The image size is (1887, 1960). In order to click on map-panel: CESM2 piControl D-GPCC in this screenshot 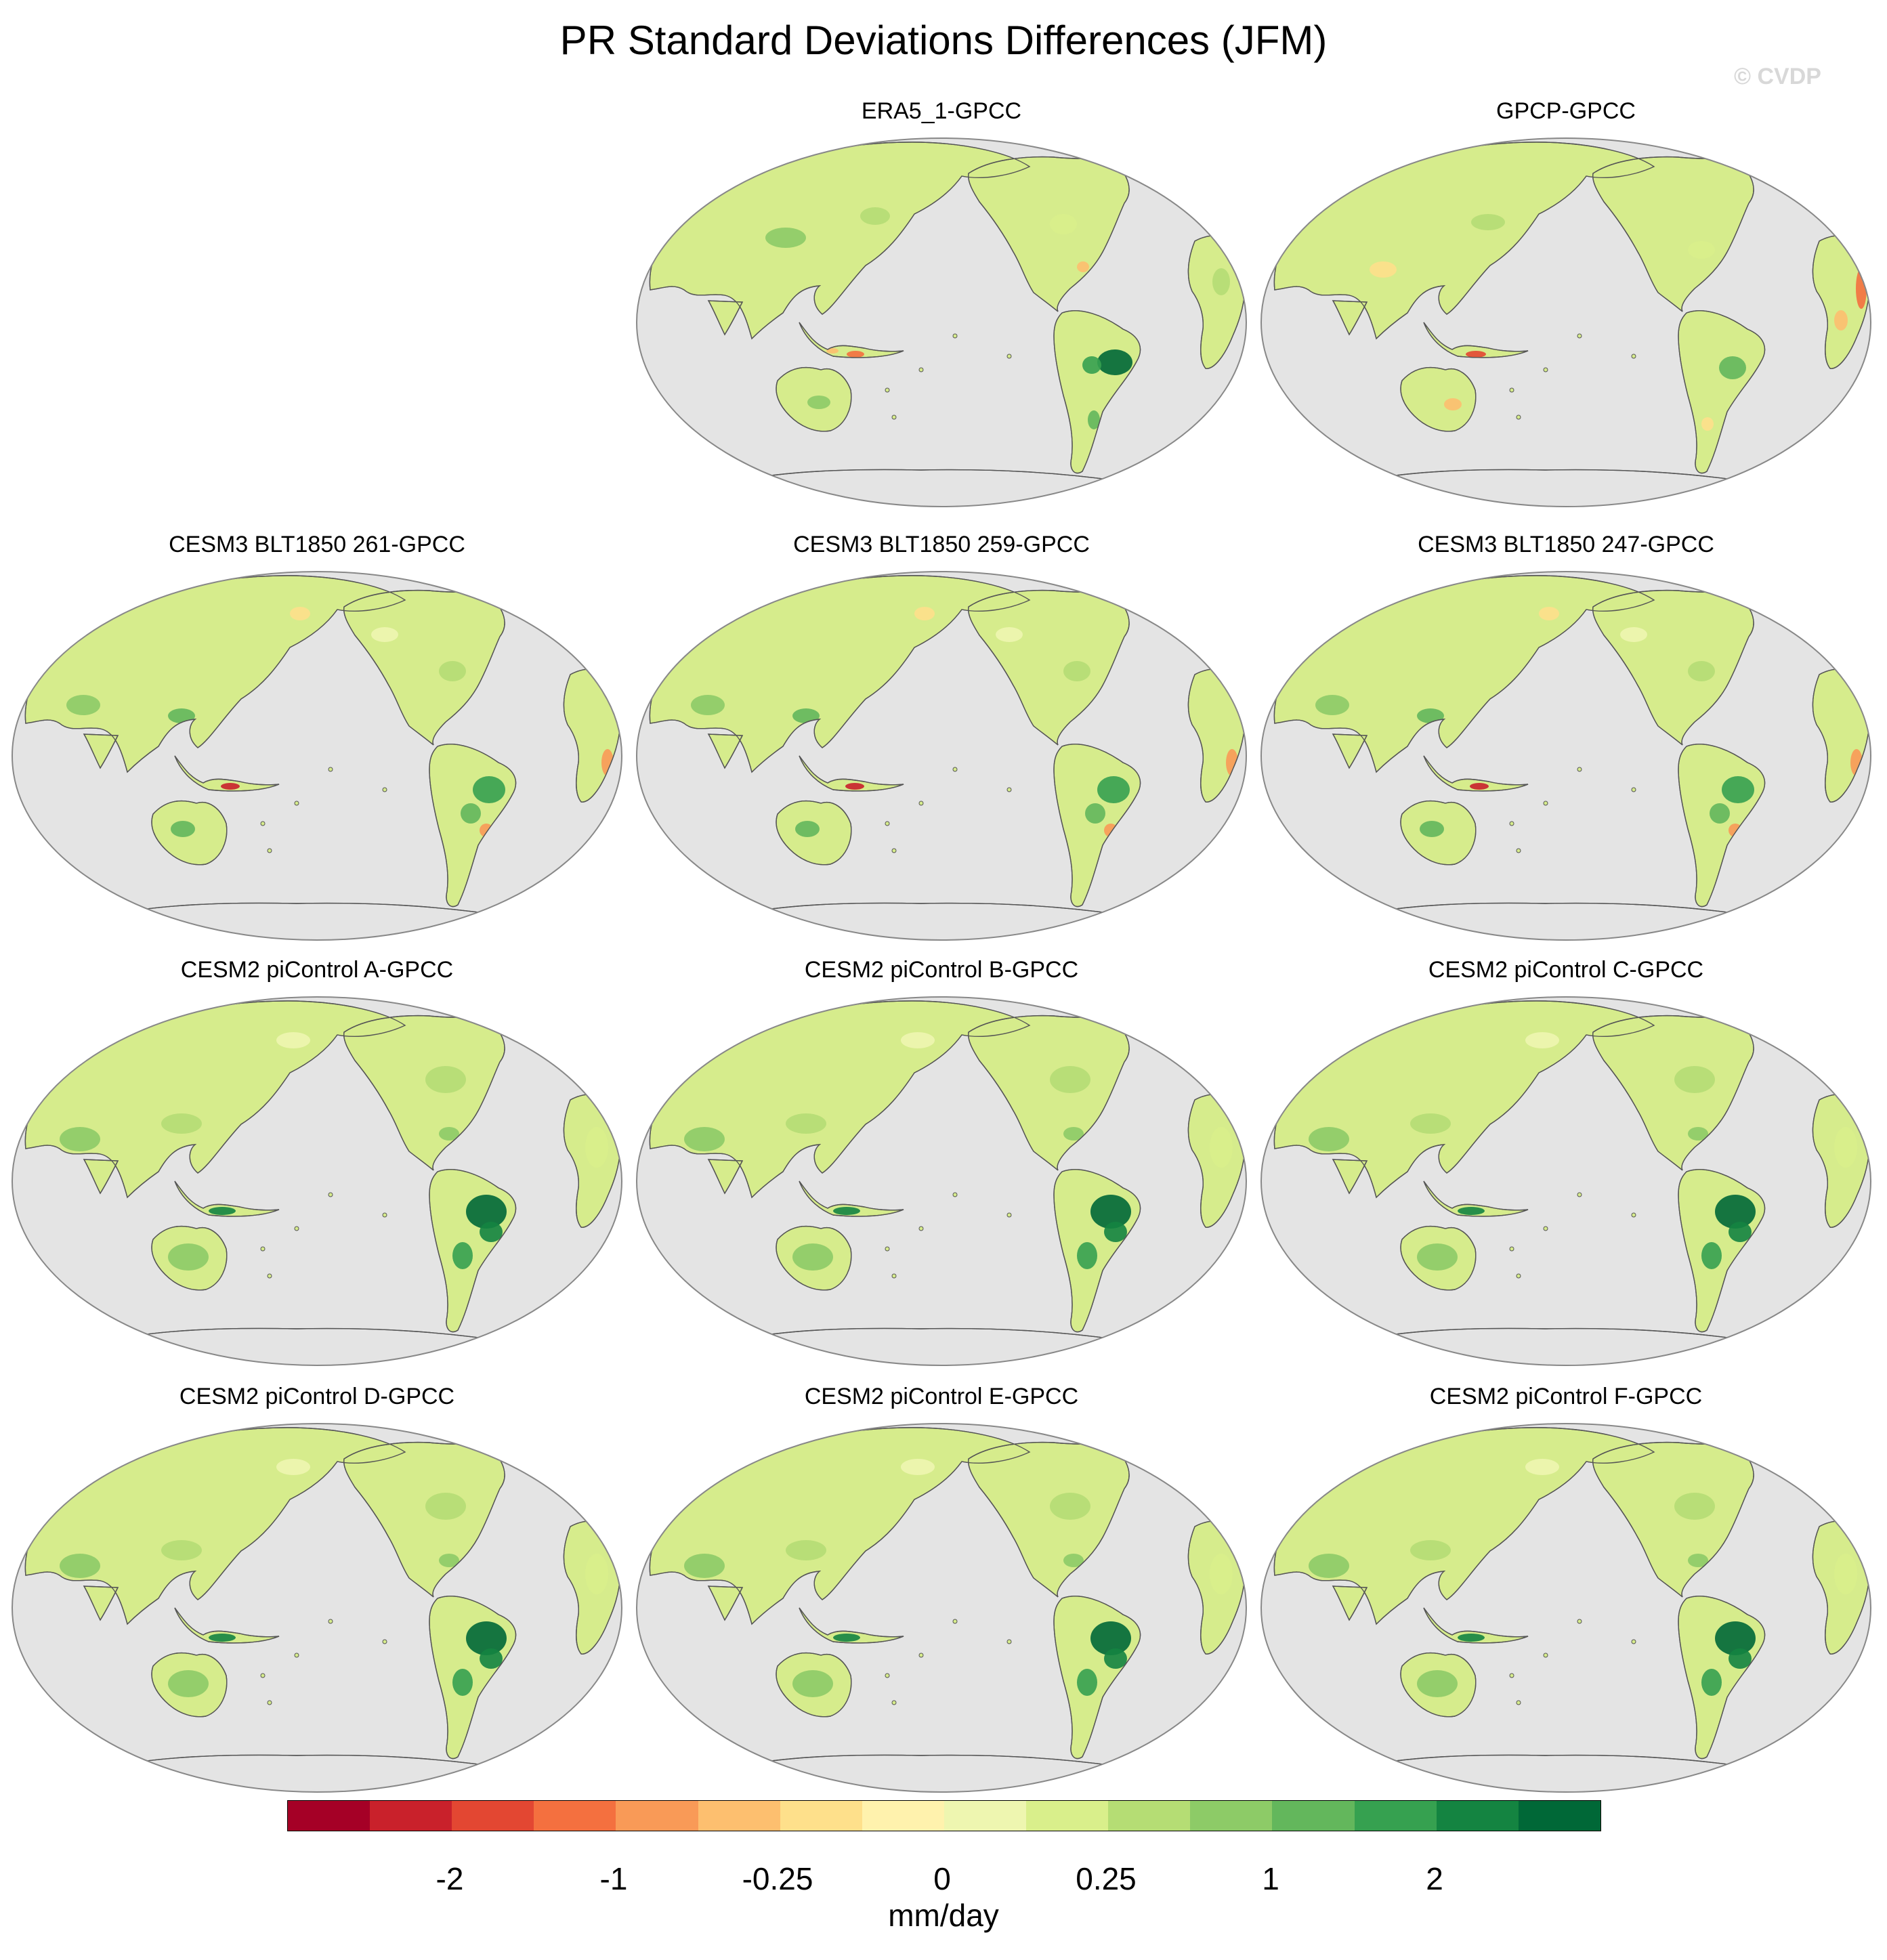, I will do `click(317, 1593)`.